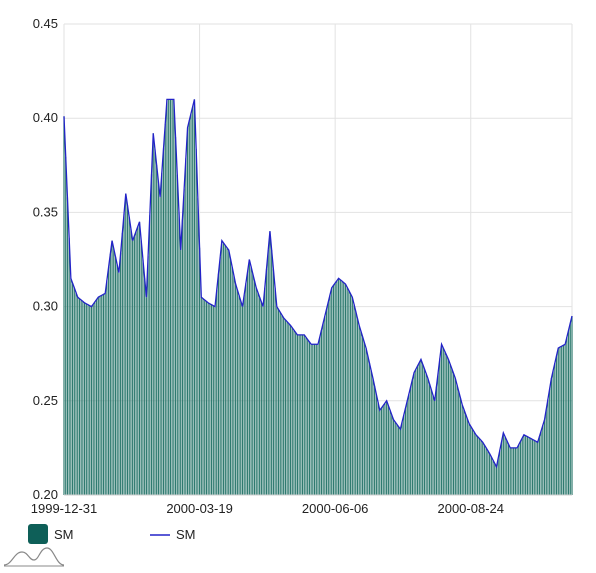 Image resolution: width=596 pixels, height=573 pixels. I want to click on x-tick-label: 2000-06-06, so click(335, 508).